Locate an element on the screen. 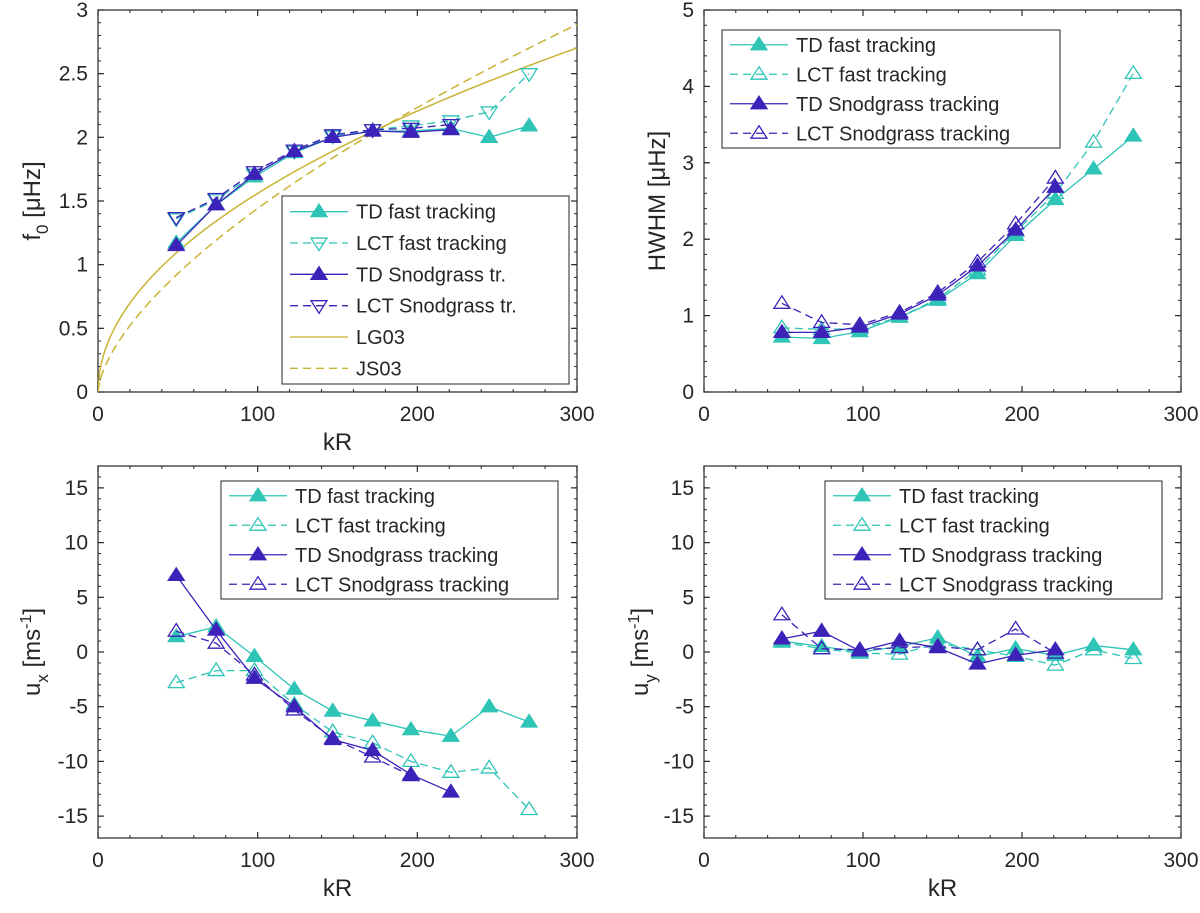 Image resolution: width=1200 pixels, height=913 pixels. x-tick-label: 100 is located at coordinates (862, 414).